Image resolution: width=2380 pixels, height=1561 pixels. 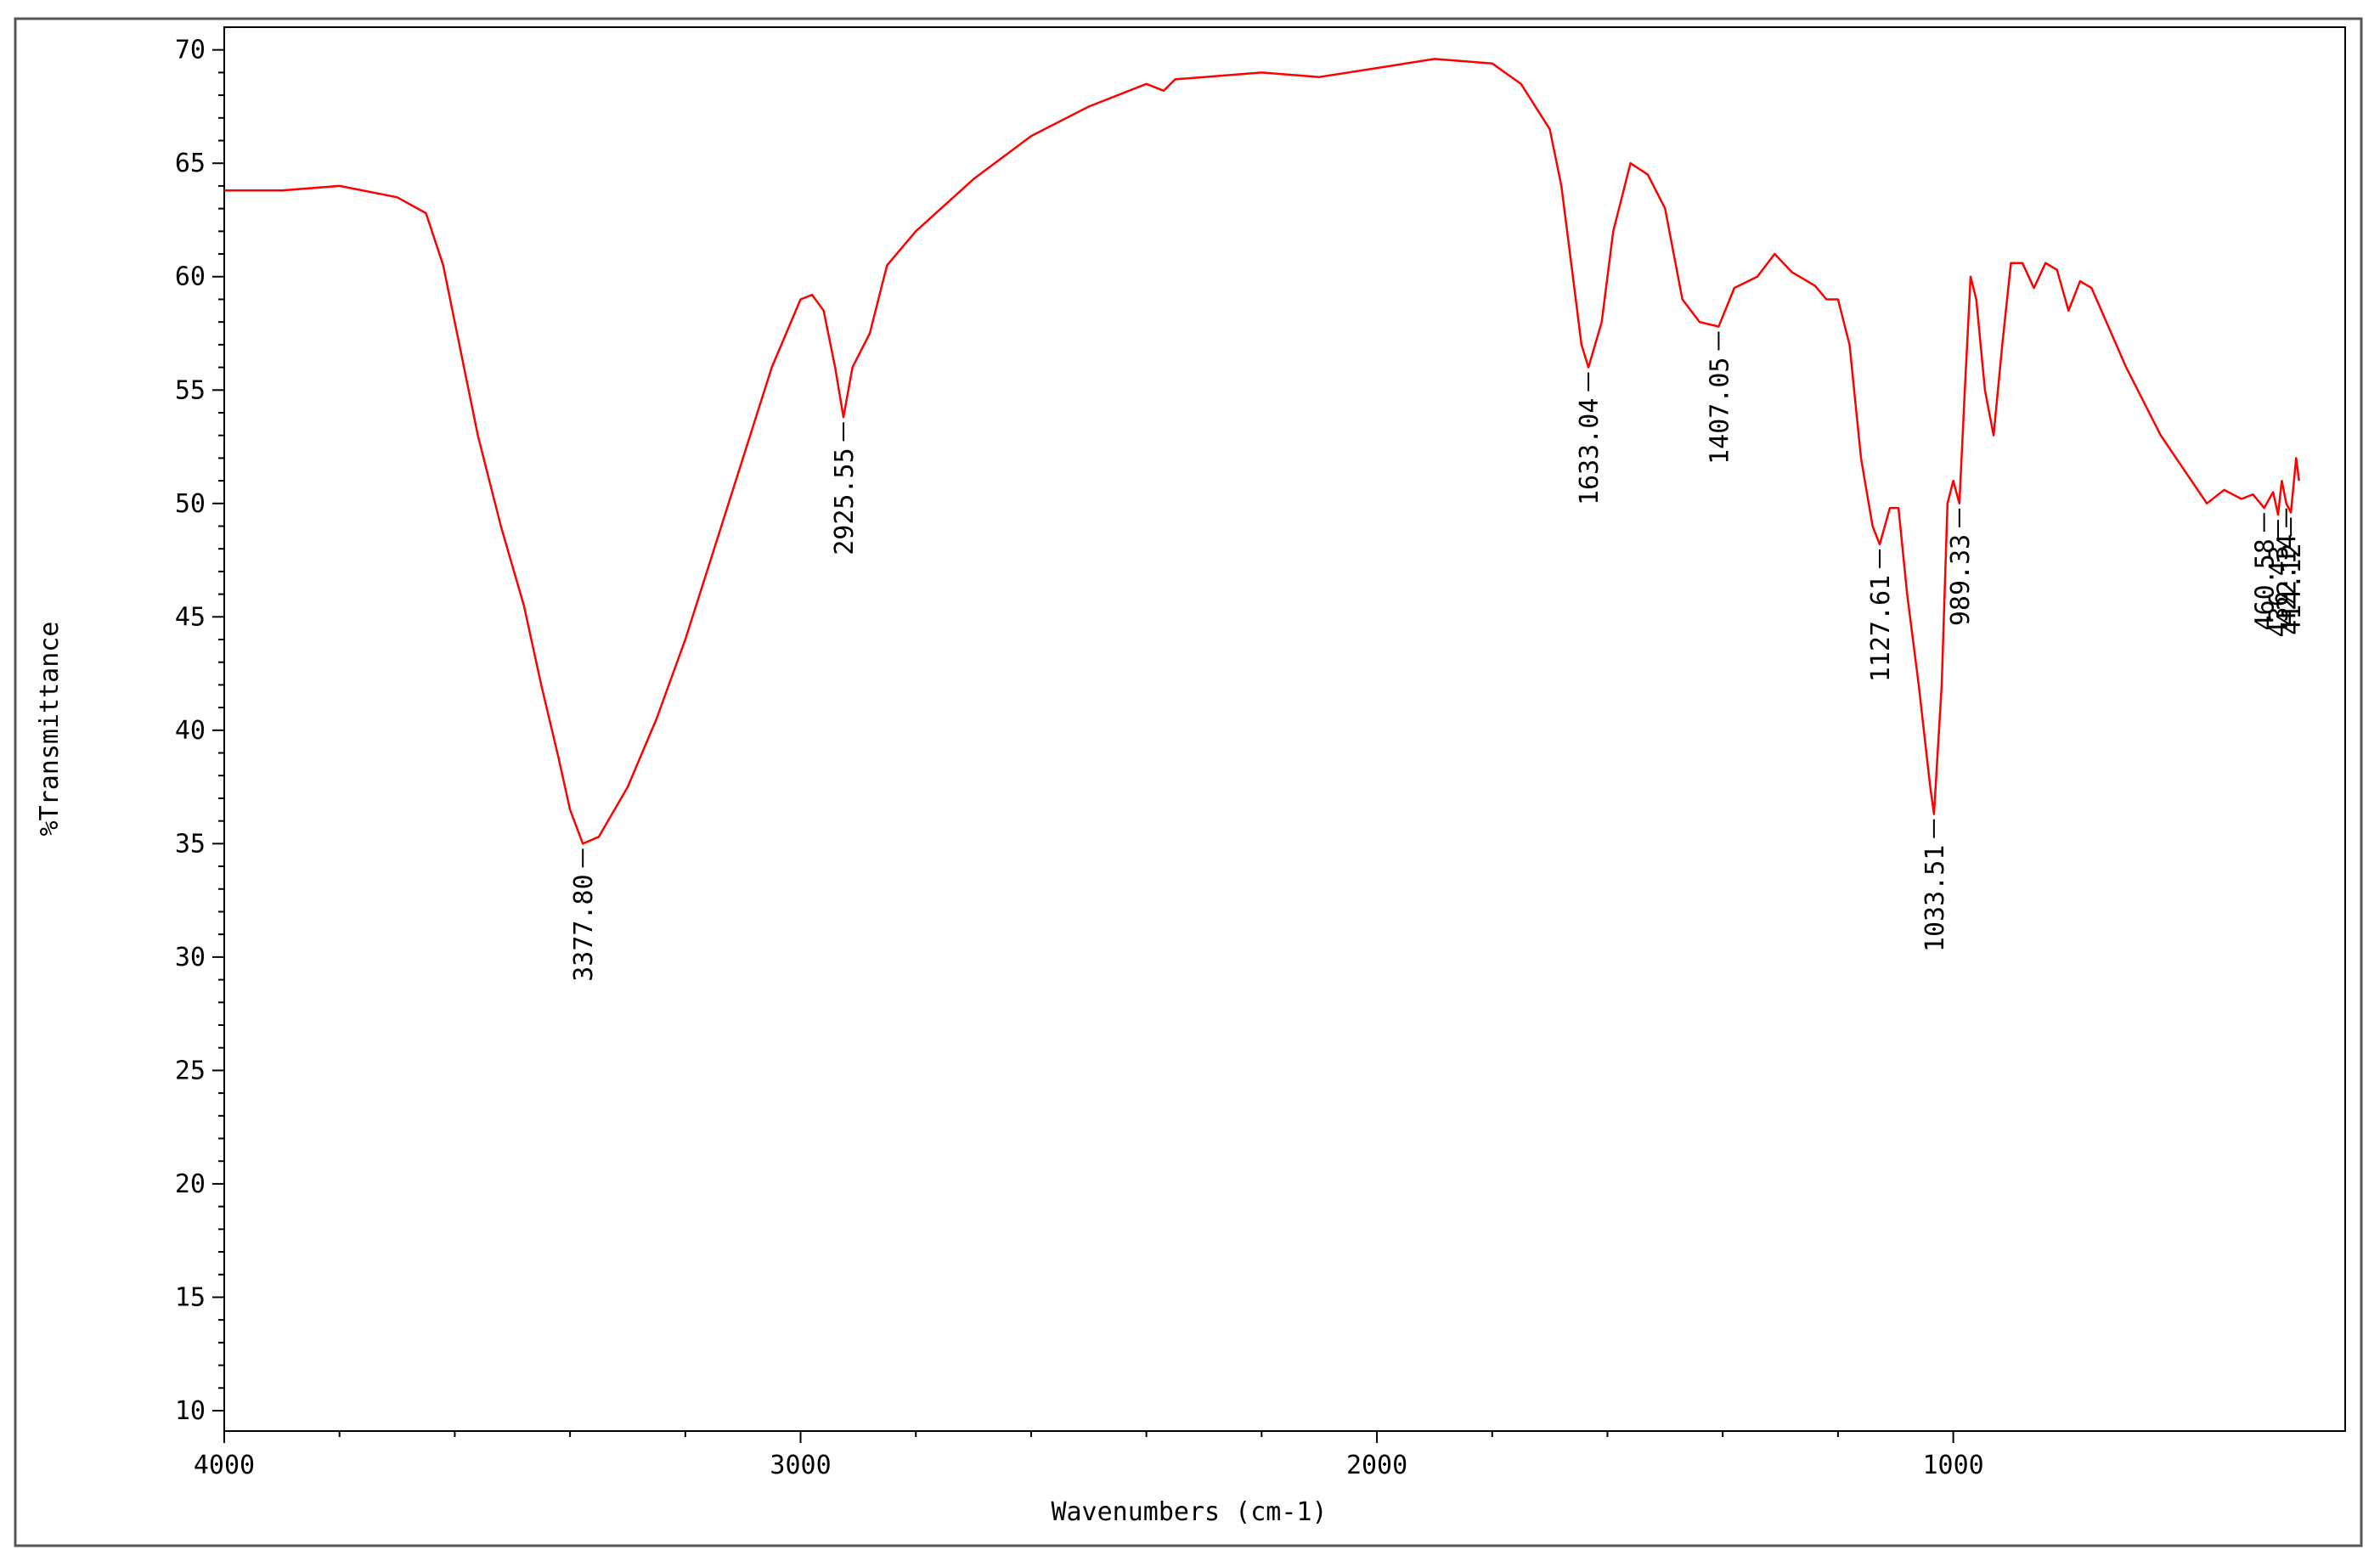 What do you see at coordinates (800, 1465) in the screenshot?
I see `x-tick-label: 3000` at bounding box center [800, 1465].